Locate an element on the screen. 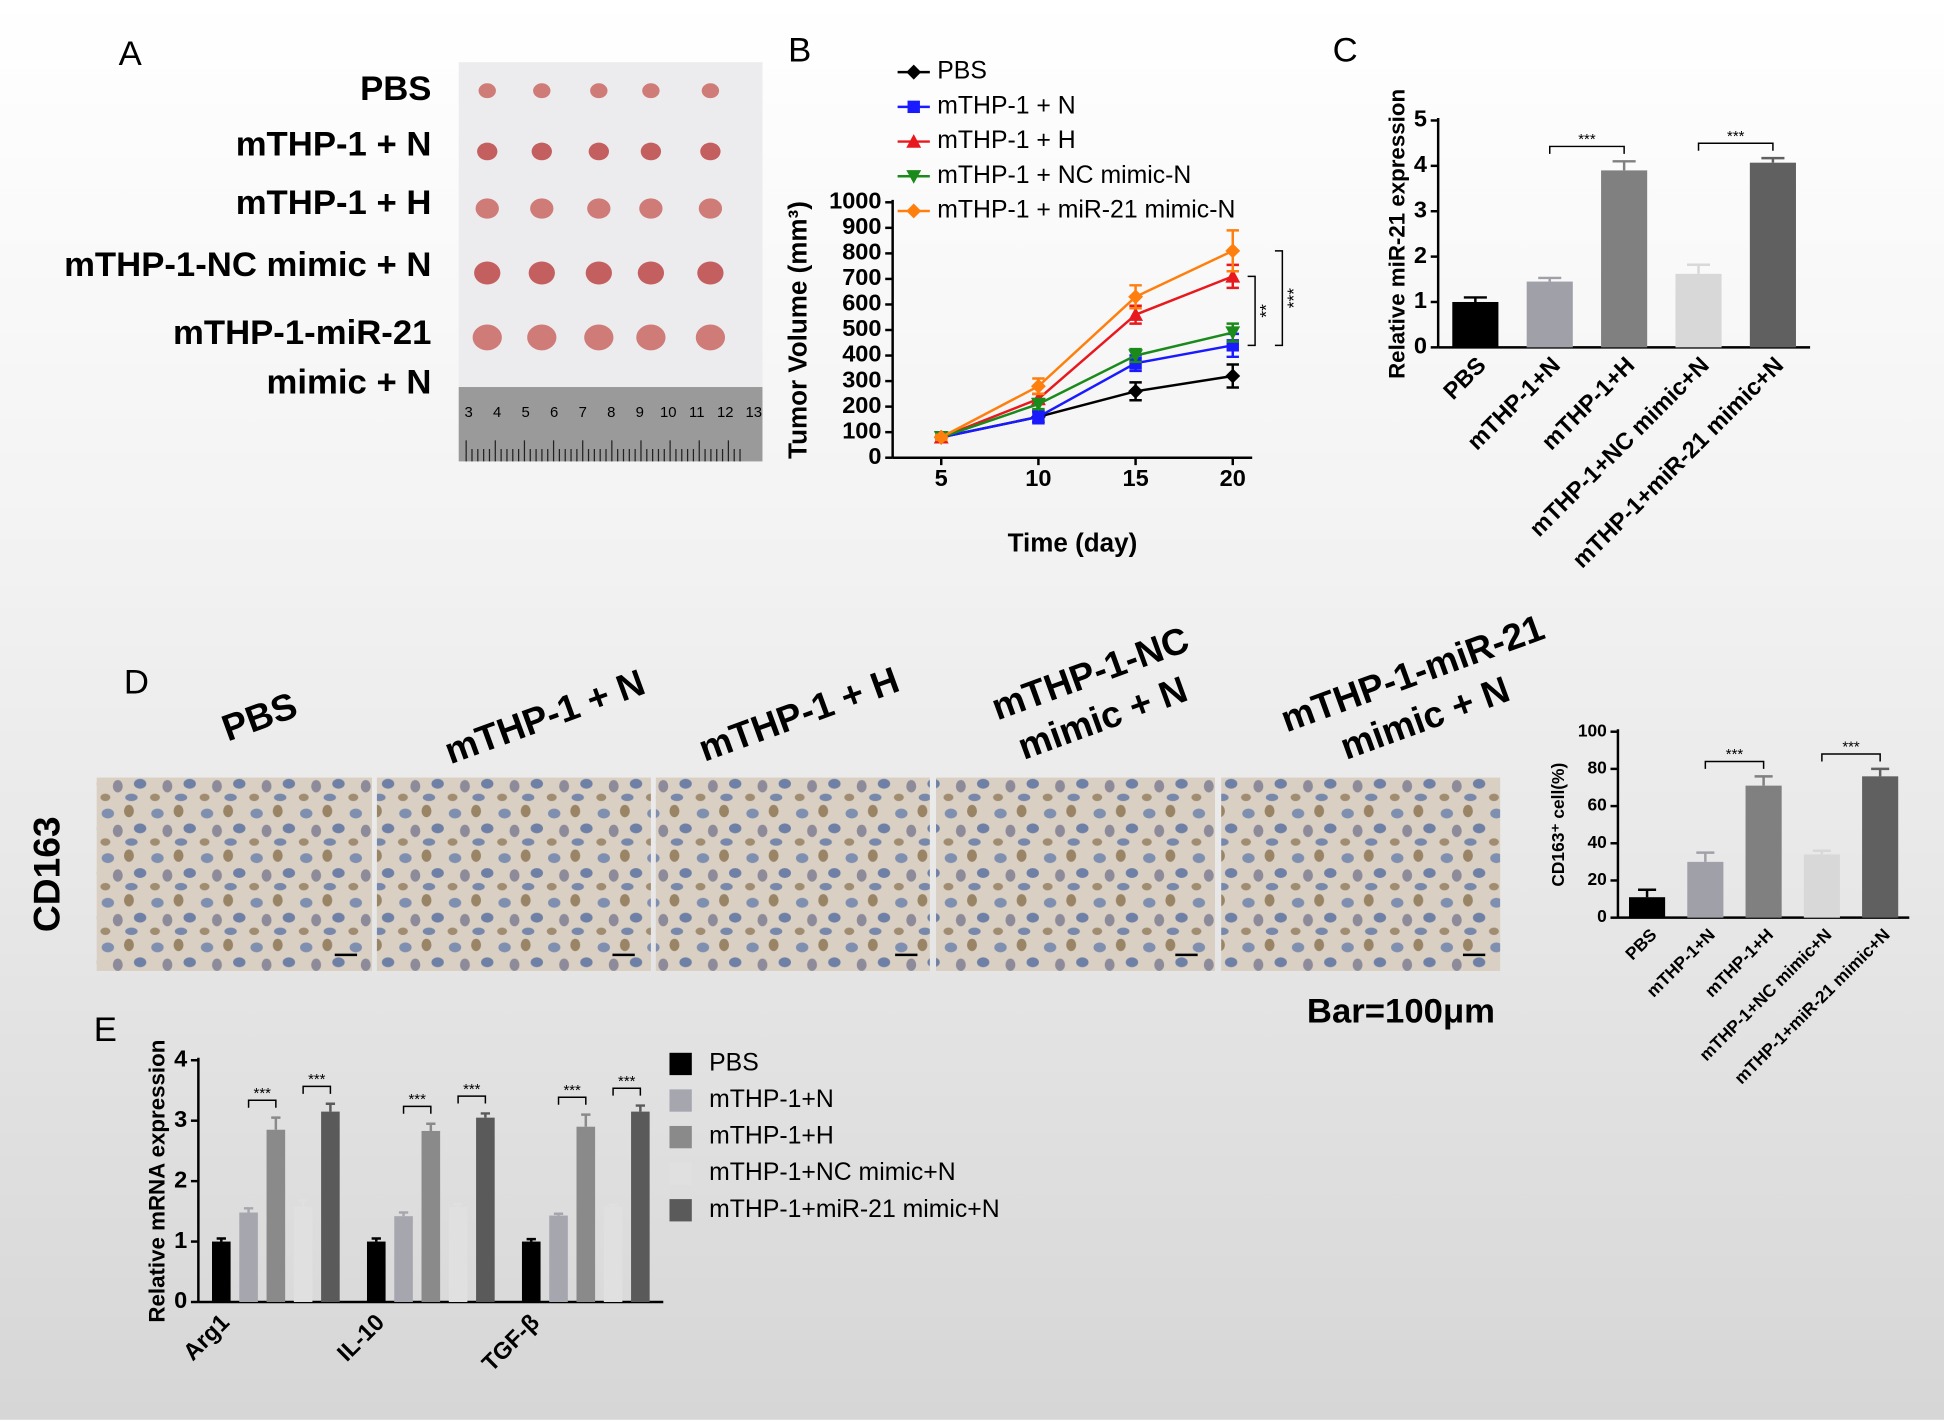 This screenshot has height=1420, width=1944. panel-label: C is located at coordinates (1345, 50).